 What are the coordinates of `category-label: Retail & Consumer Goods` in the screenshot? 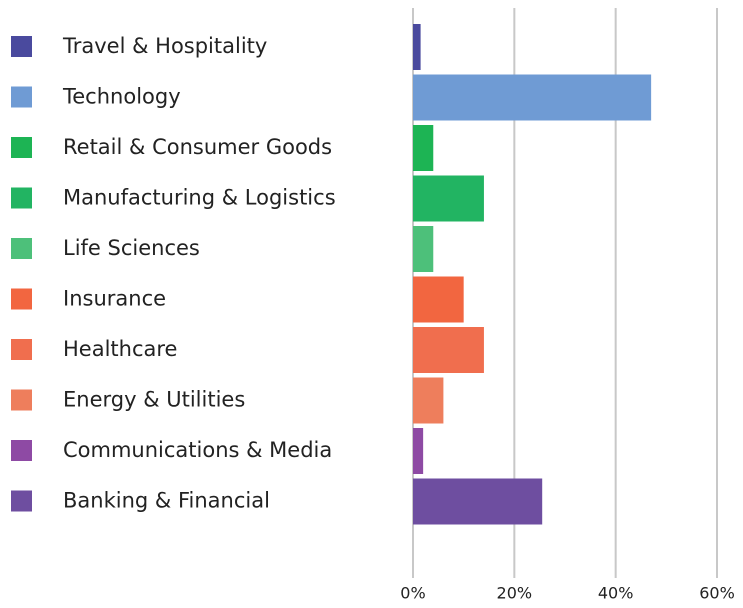 It's located at (197, 147).